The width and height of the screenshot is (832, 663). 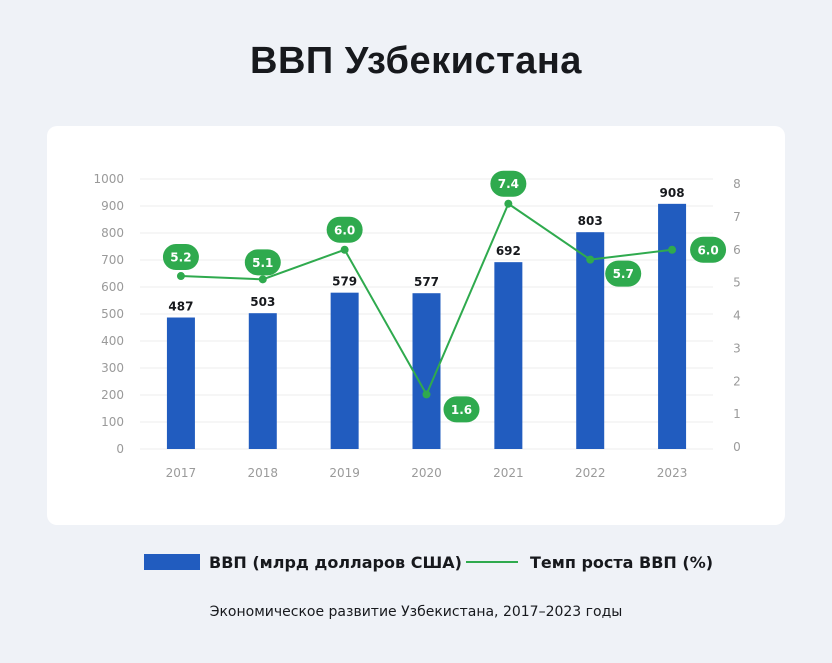 What do you see at coordinates (672, 326) in the screenshot?
I see `bar-2023` at bounding box center [672, 326].